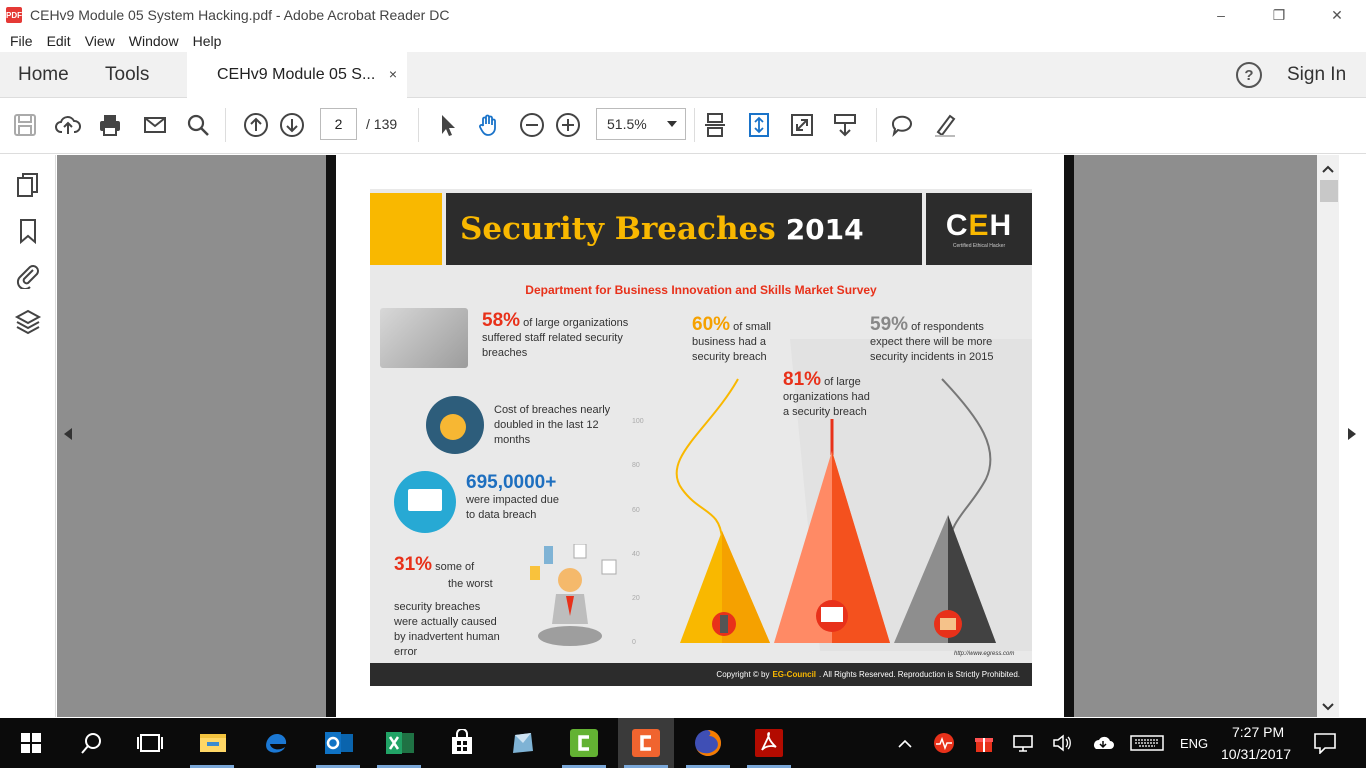 This screenshot has height=768, width=1366. What do you see at coordinates (58, 41) in the screenshot?
I see `menu-edit: Edit` at bounding box center [58, 41].